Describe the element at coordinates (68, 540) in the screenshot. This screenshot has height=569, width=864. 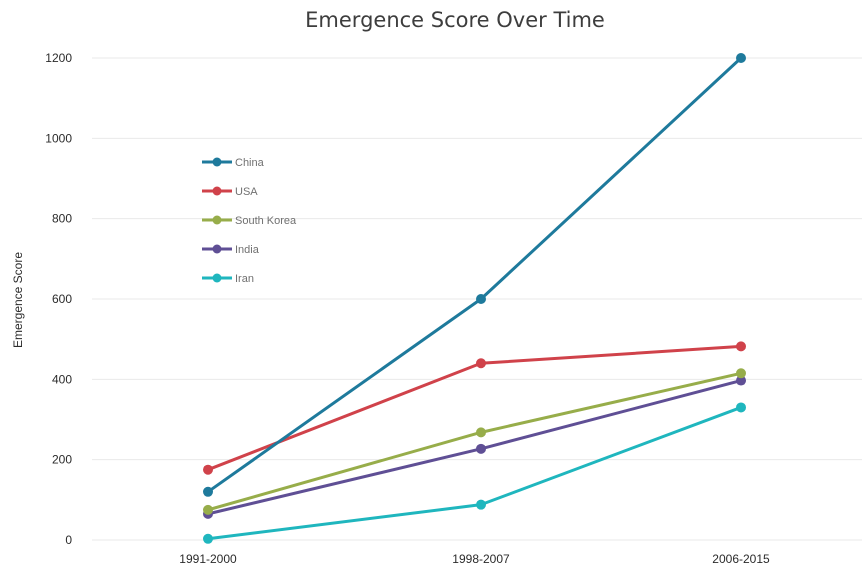
I see `y-tick-label: 0` at that location.